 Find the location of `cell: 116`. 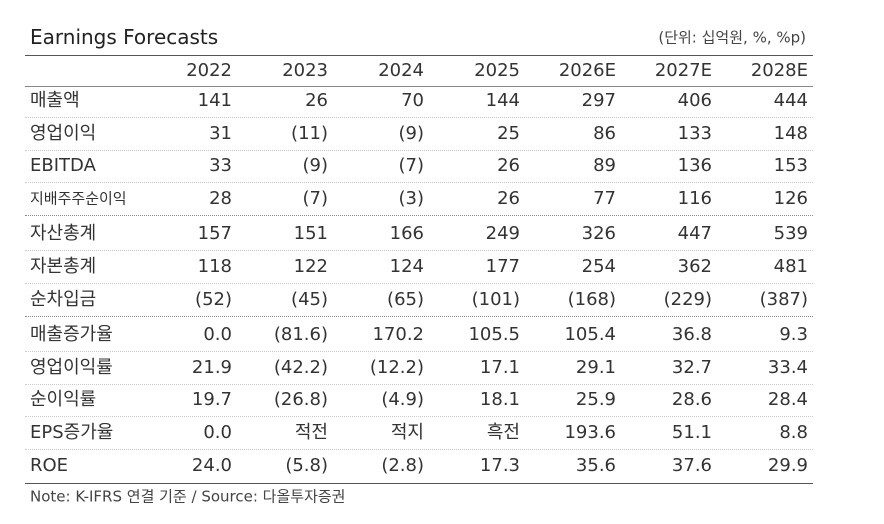

cell: 116 is located at coordinates (694, 198).